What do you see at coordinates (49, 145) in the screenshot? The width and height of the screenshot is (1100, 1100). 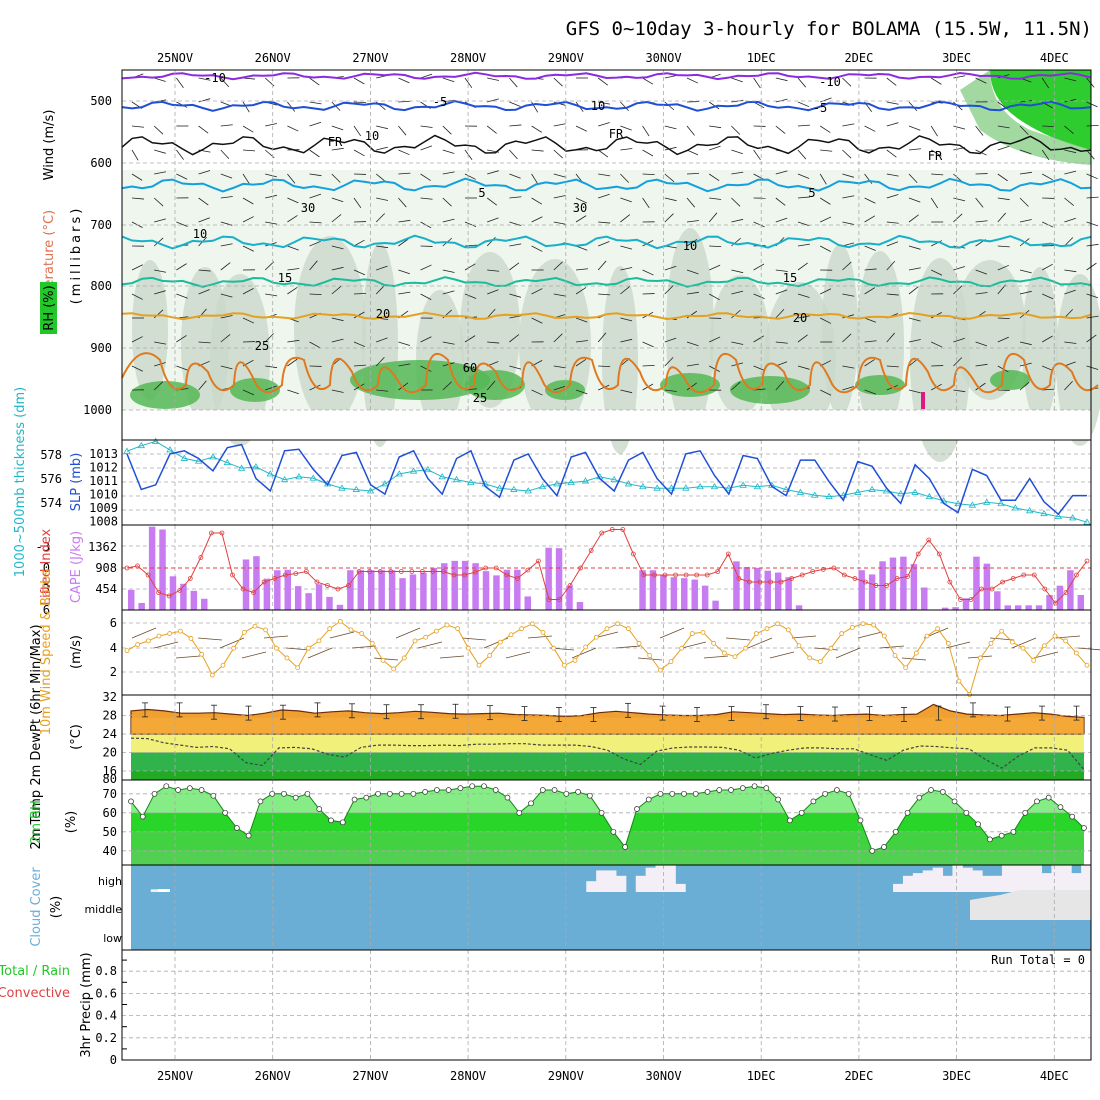 I see `ylabel-wind: Wind (m/s)` at bounding box center [49, 145].